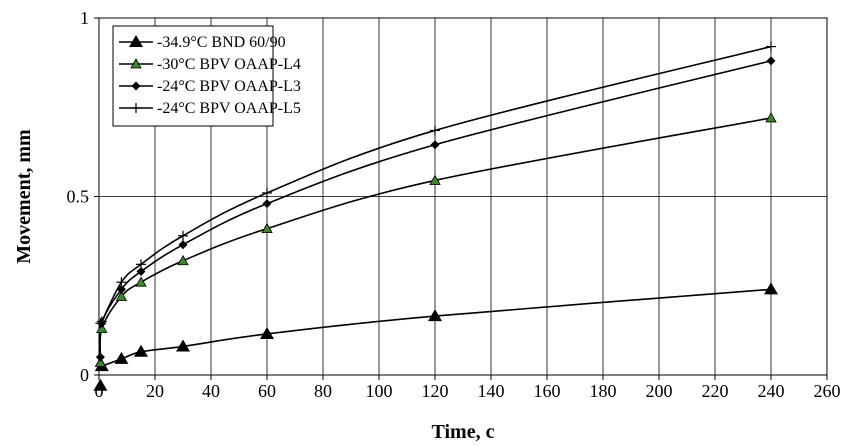 The image size is (853, 446). What do you see at coordinates (491, 391) in the screenshot?
I see `x-tick-label: 140` at bounding box center [491, 391].